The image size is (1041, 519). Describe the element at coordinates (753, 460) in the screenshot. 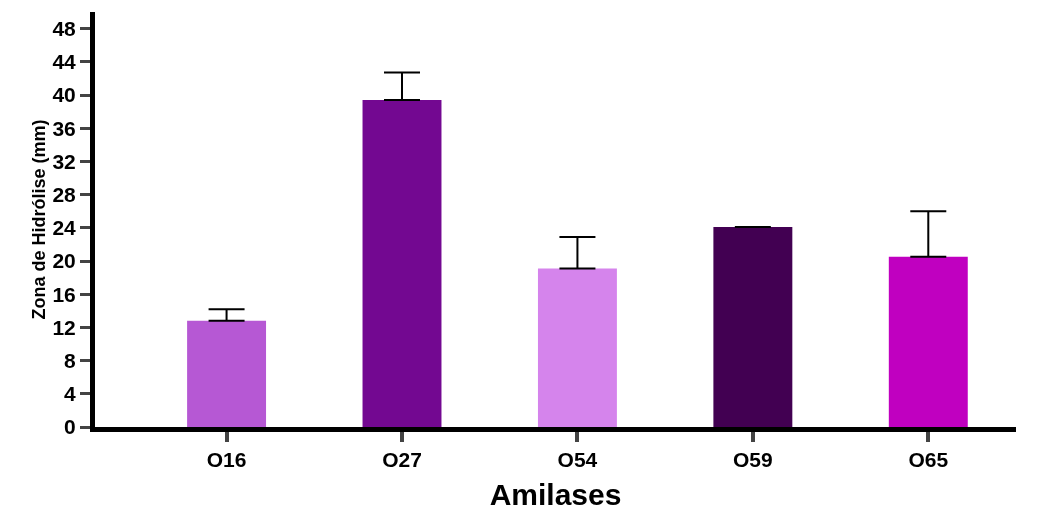

I see `x-tick-label: O59` at that location.